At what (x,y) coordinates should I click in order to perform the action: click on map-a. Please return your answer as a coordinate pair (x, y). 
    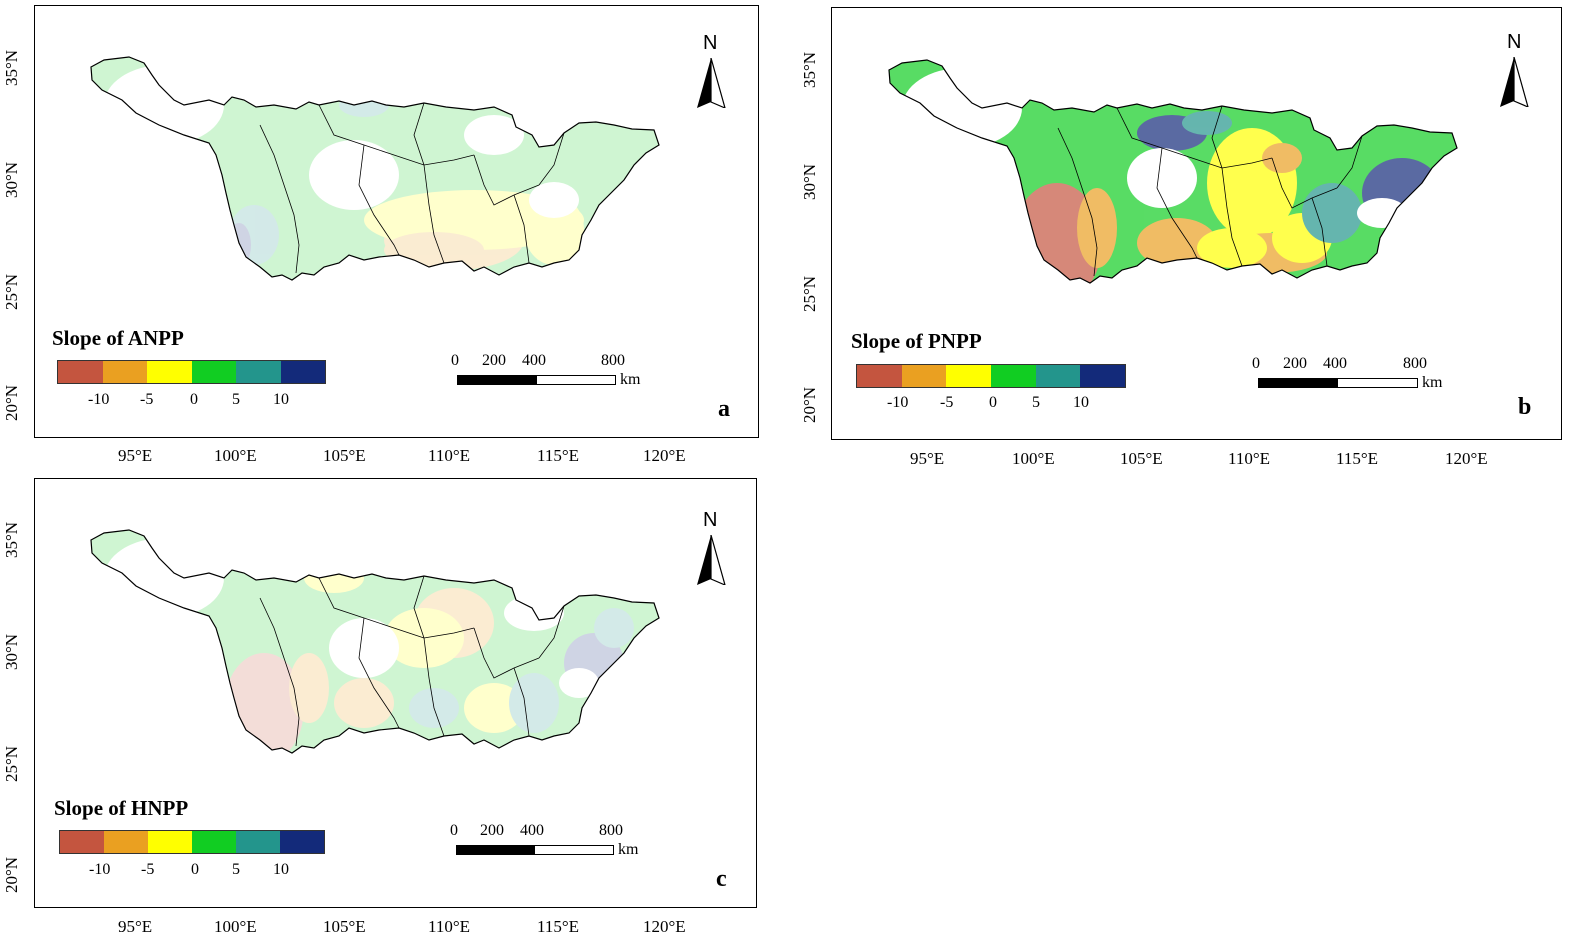
    Looking at the image, I should click on (375, 168).